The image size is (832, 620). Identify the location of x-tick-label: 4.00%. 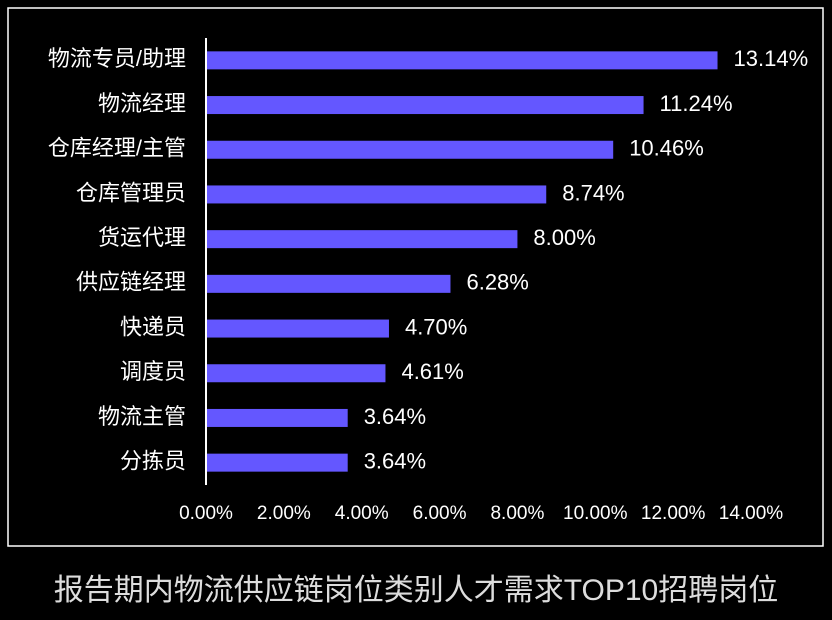
(362, 513).